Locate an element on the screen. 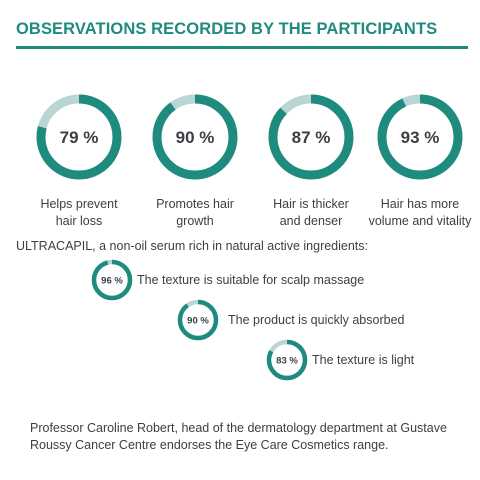 Image resolution: width=480 pixels, height=480 pixels. donut-value-label: 79 % is located at coordinates (79, 137).